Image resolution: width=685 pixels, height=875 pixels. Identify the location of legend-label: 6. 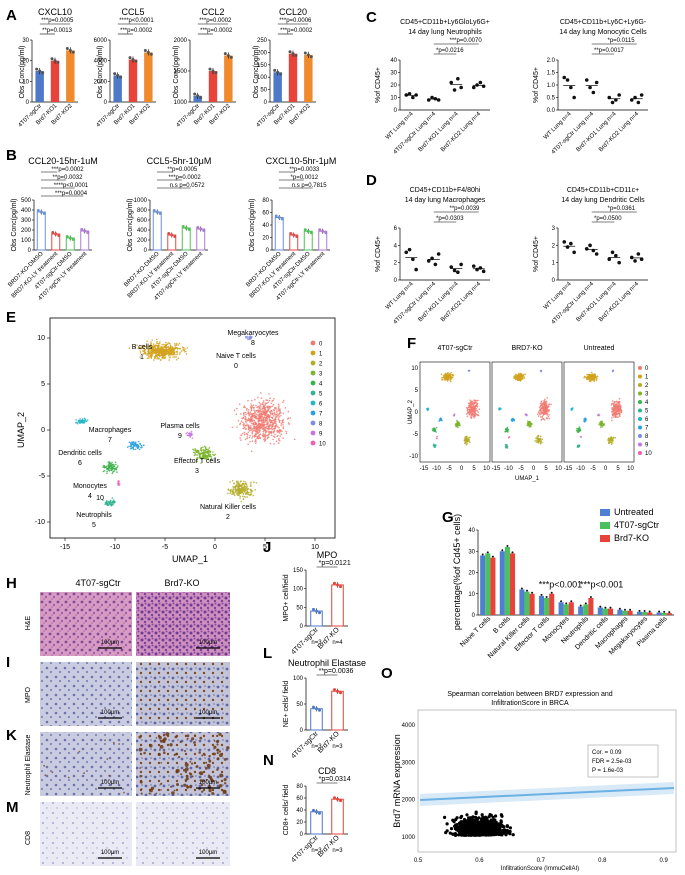
(321, 405).